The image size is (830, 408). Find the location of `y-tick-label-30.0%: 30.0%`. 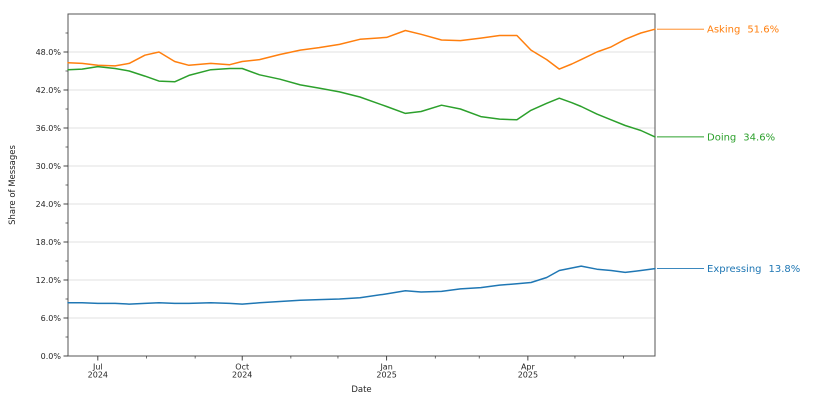

y-tick-label-30.0%: 30.0% is located at coordinates (49, 166).